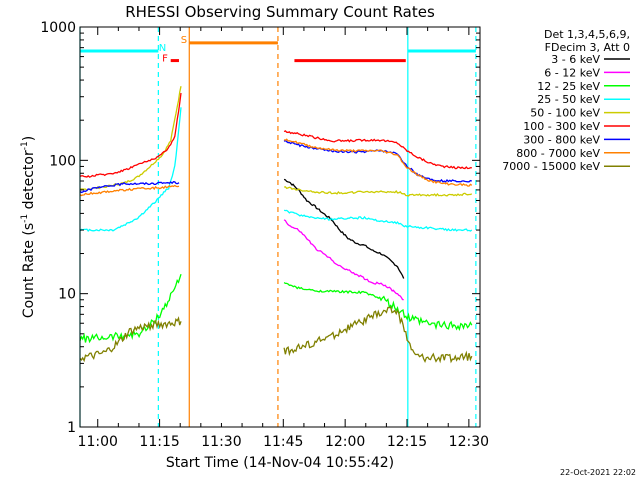 The image size is (640, 480). I want to click on marker-label-S: S, so click(184, 40).